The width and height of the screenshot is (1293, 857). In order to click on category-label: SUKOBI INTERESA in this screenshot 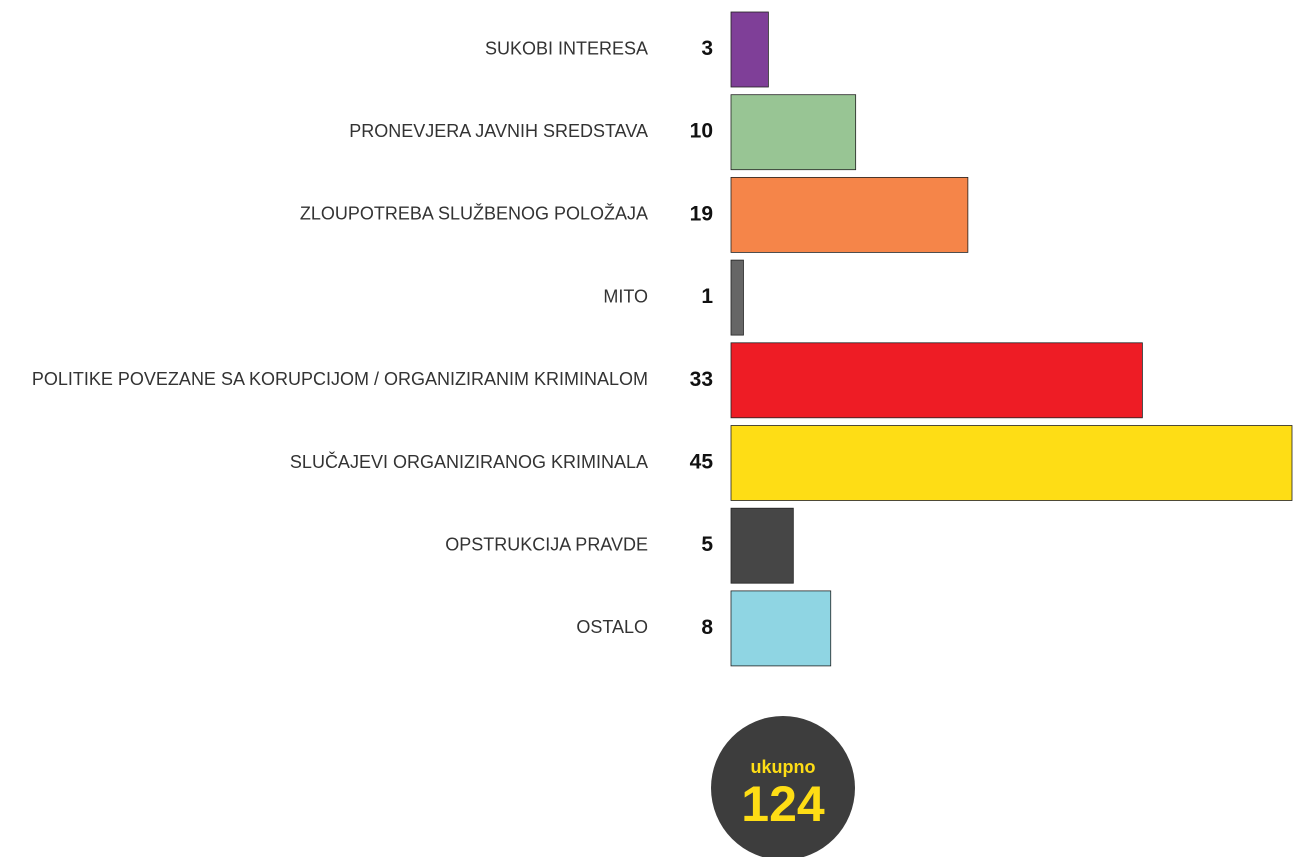, I will do `click(566, 48)`.